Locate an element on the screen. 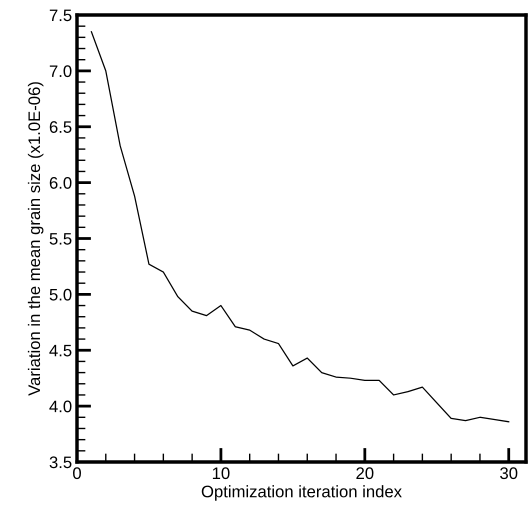 This screenshot has height=510, width=529. x-tick-label: 30 is located at coordinates (509, 473).